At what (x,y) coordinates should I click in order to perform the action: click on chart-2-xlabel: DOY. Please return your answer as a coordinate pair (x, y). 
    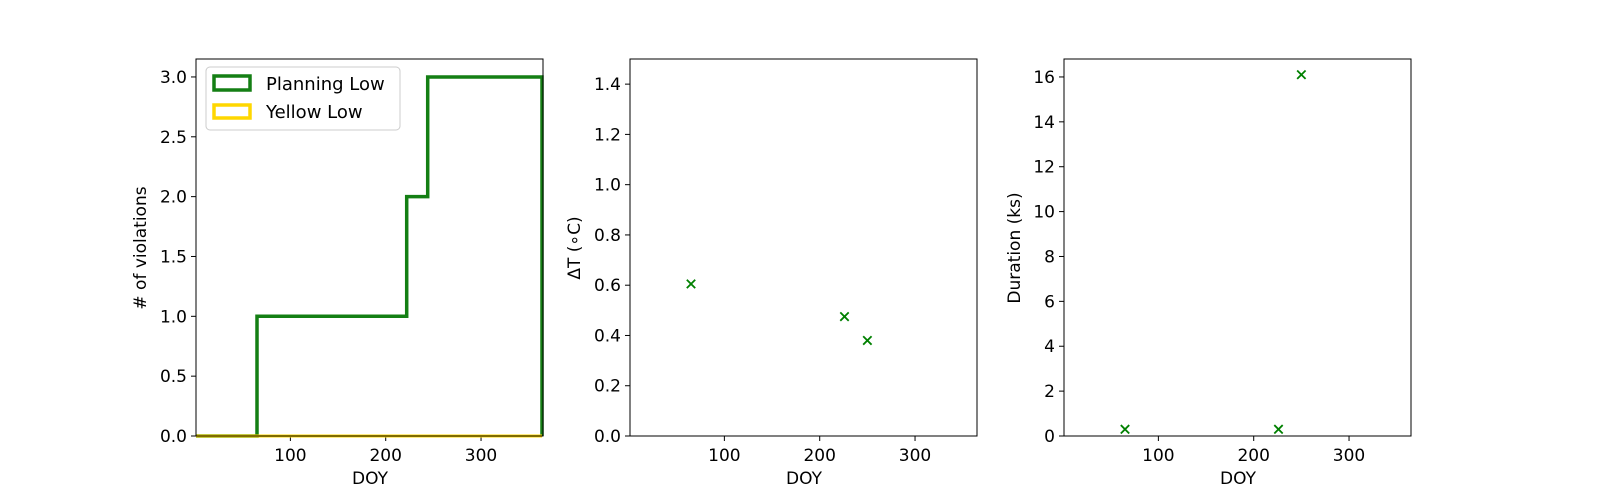
    Looking at the image, I should click on (804, 479).